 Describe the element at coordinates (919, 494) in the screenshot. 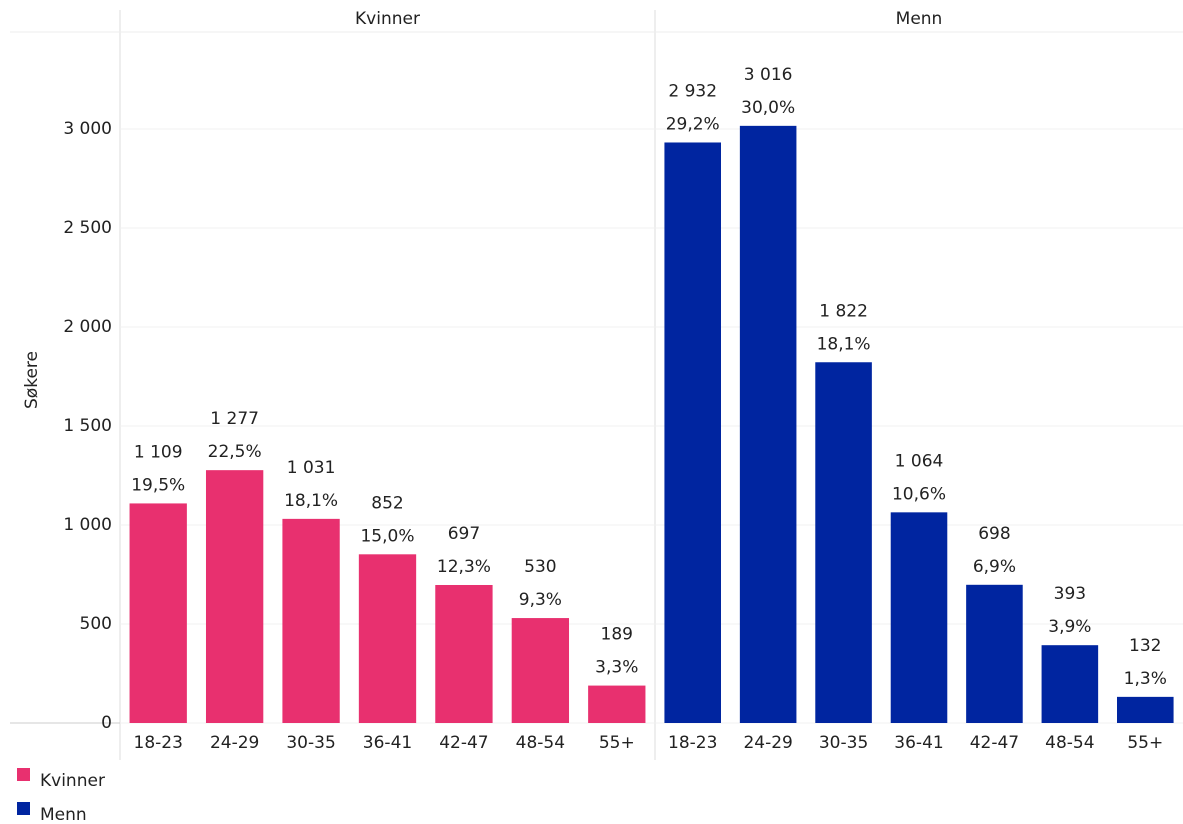

I see `share-label: 10,6%` at that location.